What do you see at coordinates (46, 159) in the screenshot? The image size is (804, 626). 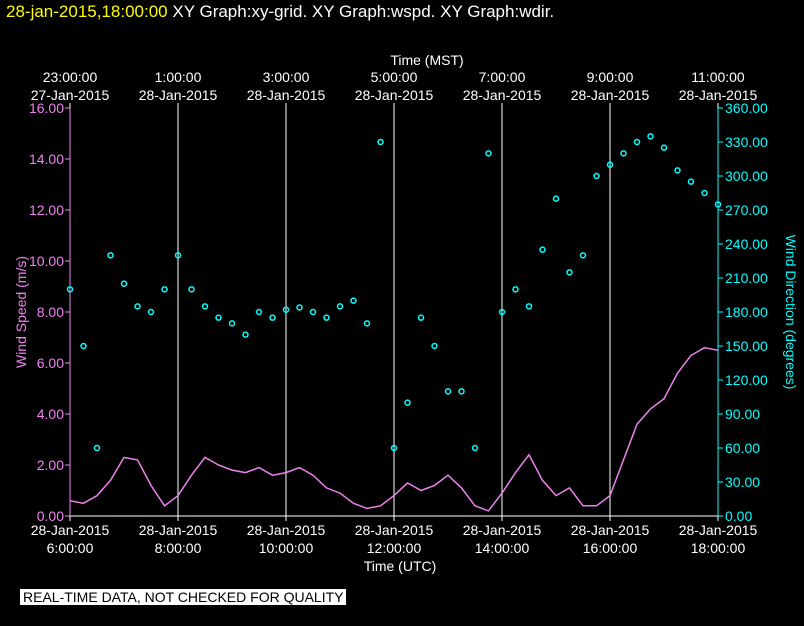 I see `left-tick-label: 14.00` at bounding box center [46, 159].